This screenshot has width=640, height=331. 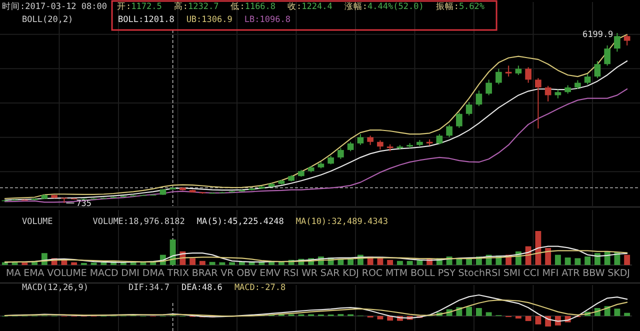 What do you see at coordinates (240, 222) in the screenshot?
I see `text: MA(5):45,225.4248` at bounding box center [240, 222].